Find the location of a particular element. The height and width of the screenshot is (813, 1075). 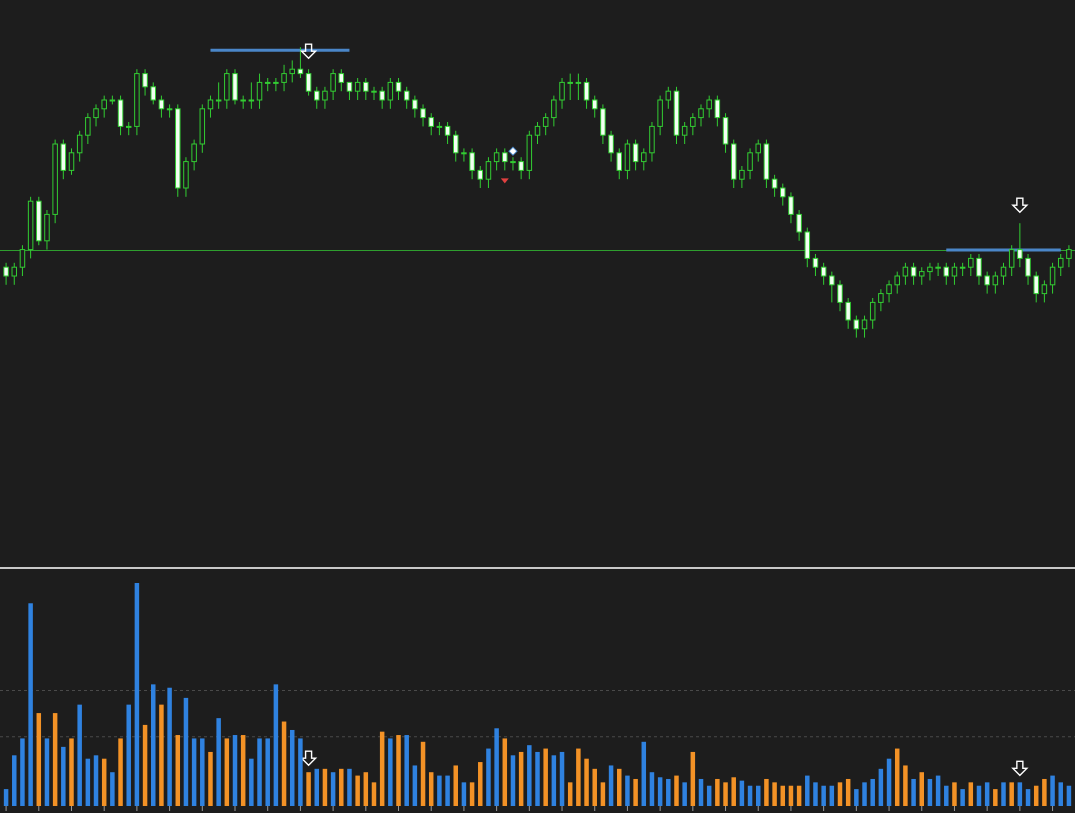

red-triangle-icon is located at coordinates (504, 181).